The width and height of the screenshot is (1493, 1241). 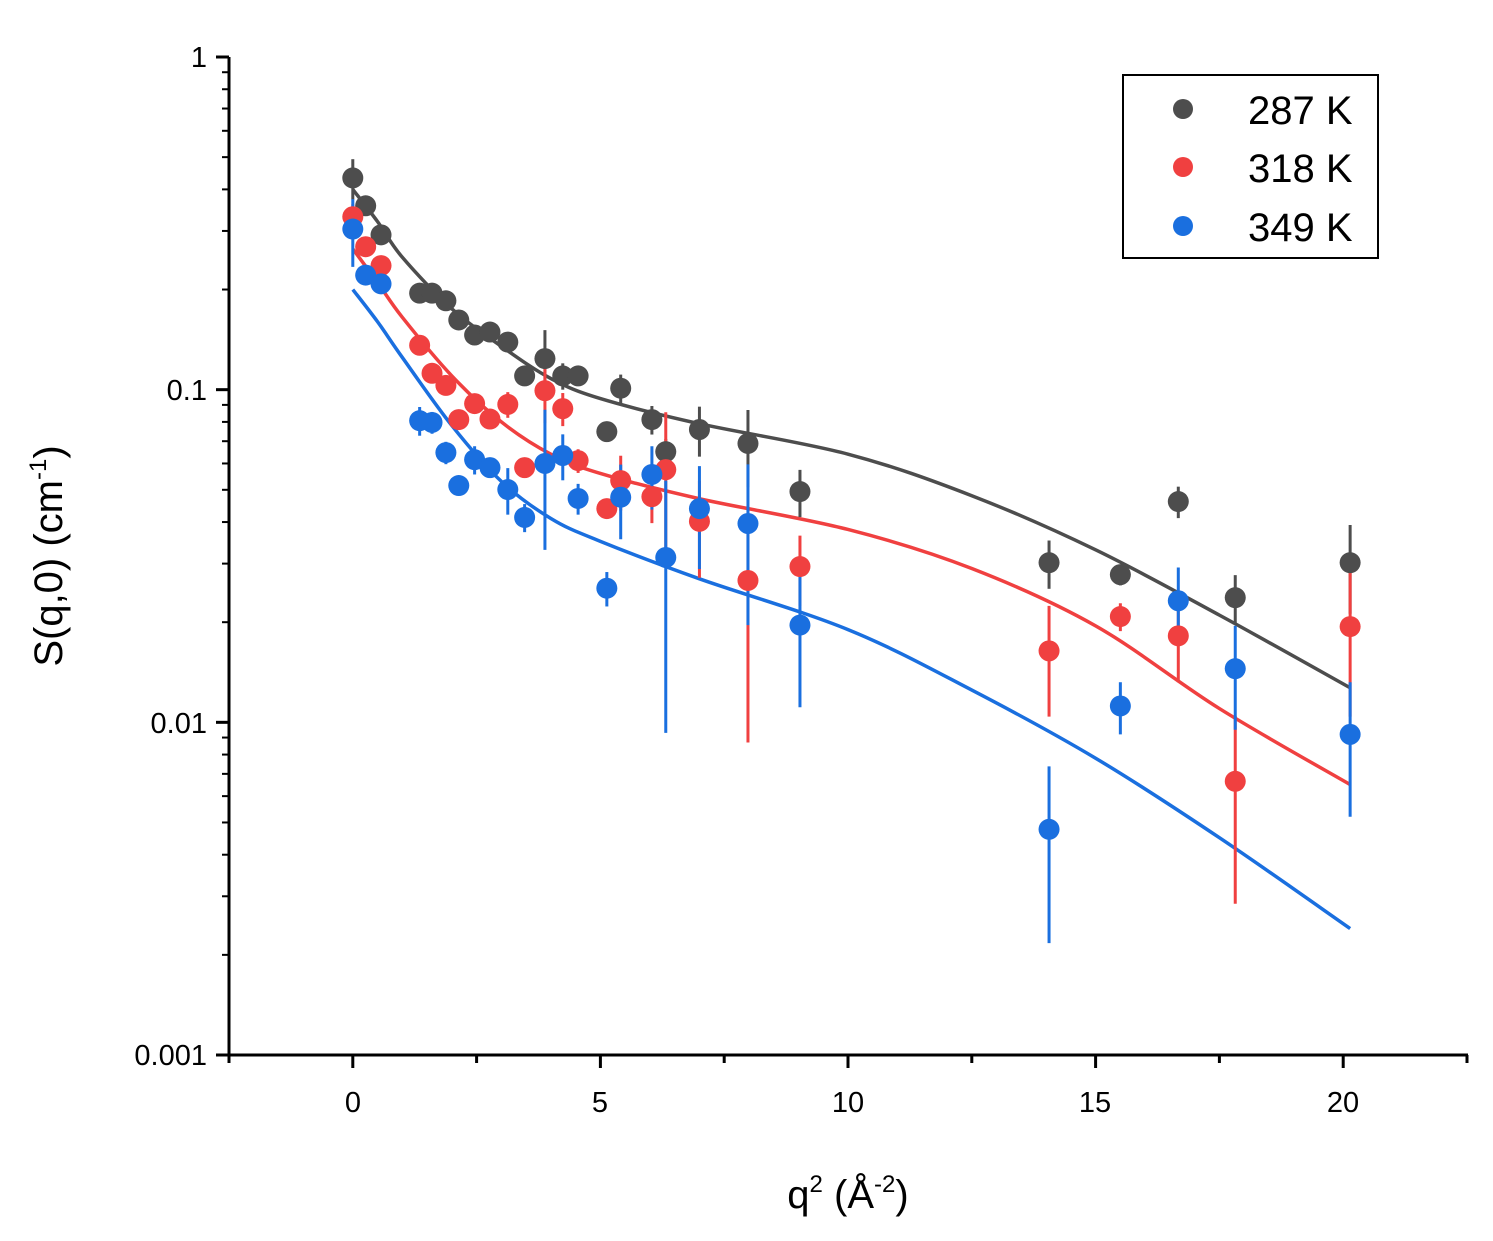 I want to click on x-tick-label: 10, so click(x=848, y=1103).